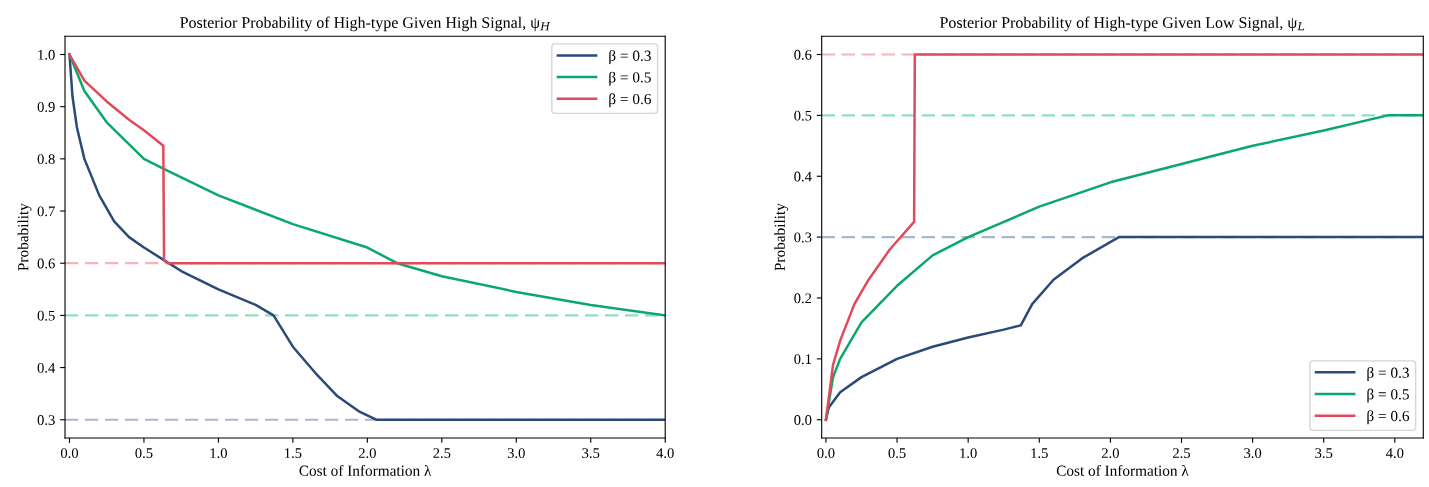 The image size is (1429, 487). Describe the element at coordinates (46, 159) in the screenshot. I see `y-tick-label: 0.8` at that location.